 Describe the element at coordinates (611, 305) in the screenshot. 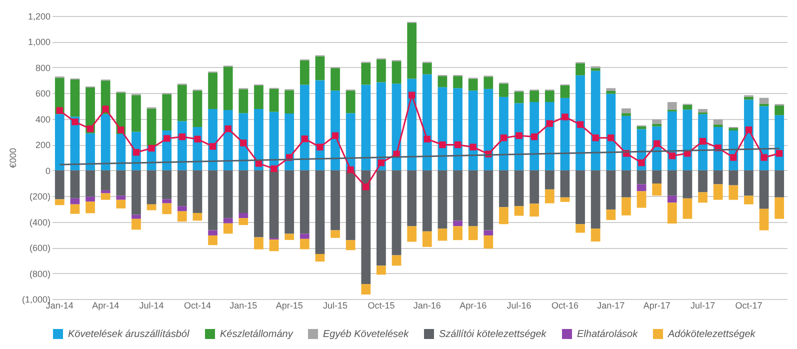

I see `x-tick-label: Jan-17` at that location.